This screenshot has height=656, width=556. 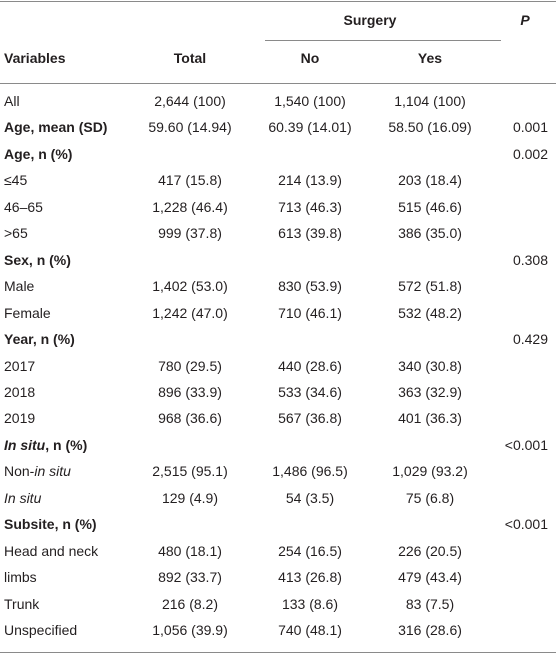 What do you see at coordinates (430, 312) in the screenshot?
I see `cell-value: 532 (48.2)` at bounding box center [430, 312].